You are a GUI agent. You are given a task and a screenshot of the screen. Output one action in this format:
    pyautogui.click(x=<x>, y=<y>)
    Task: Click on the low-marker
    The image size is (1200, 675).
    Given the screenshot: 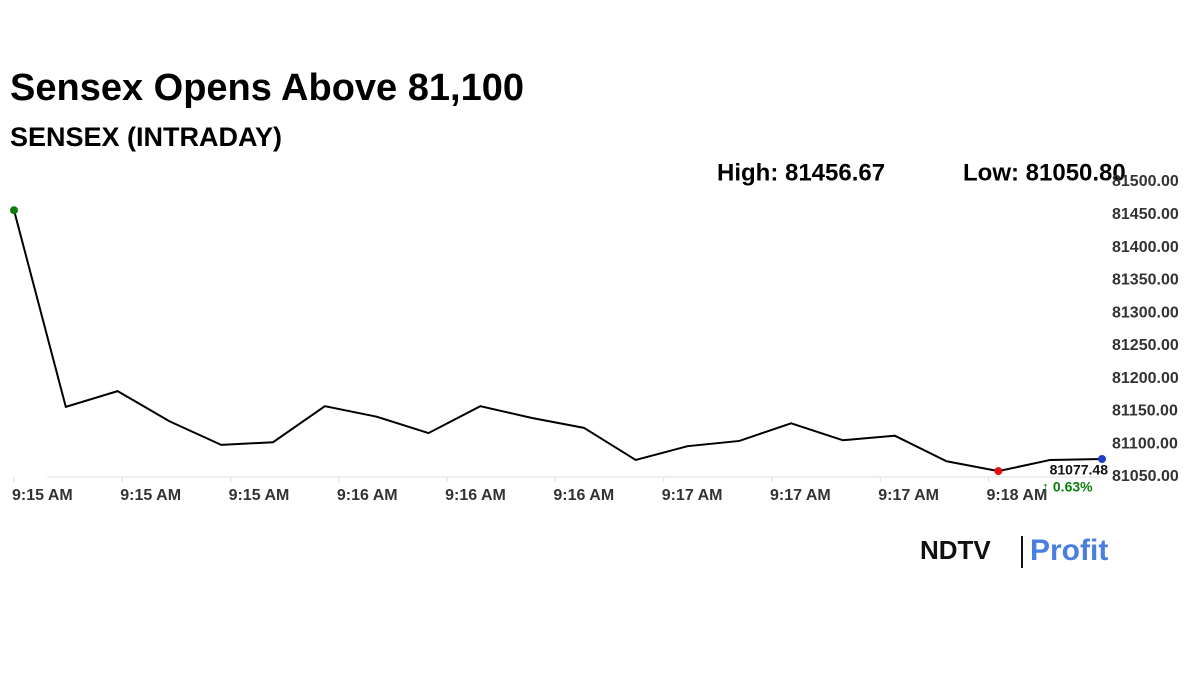 What is the action you would take?
    pyautogui.click(x=998, y=471)
    